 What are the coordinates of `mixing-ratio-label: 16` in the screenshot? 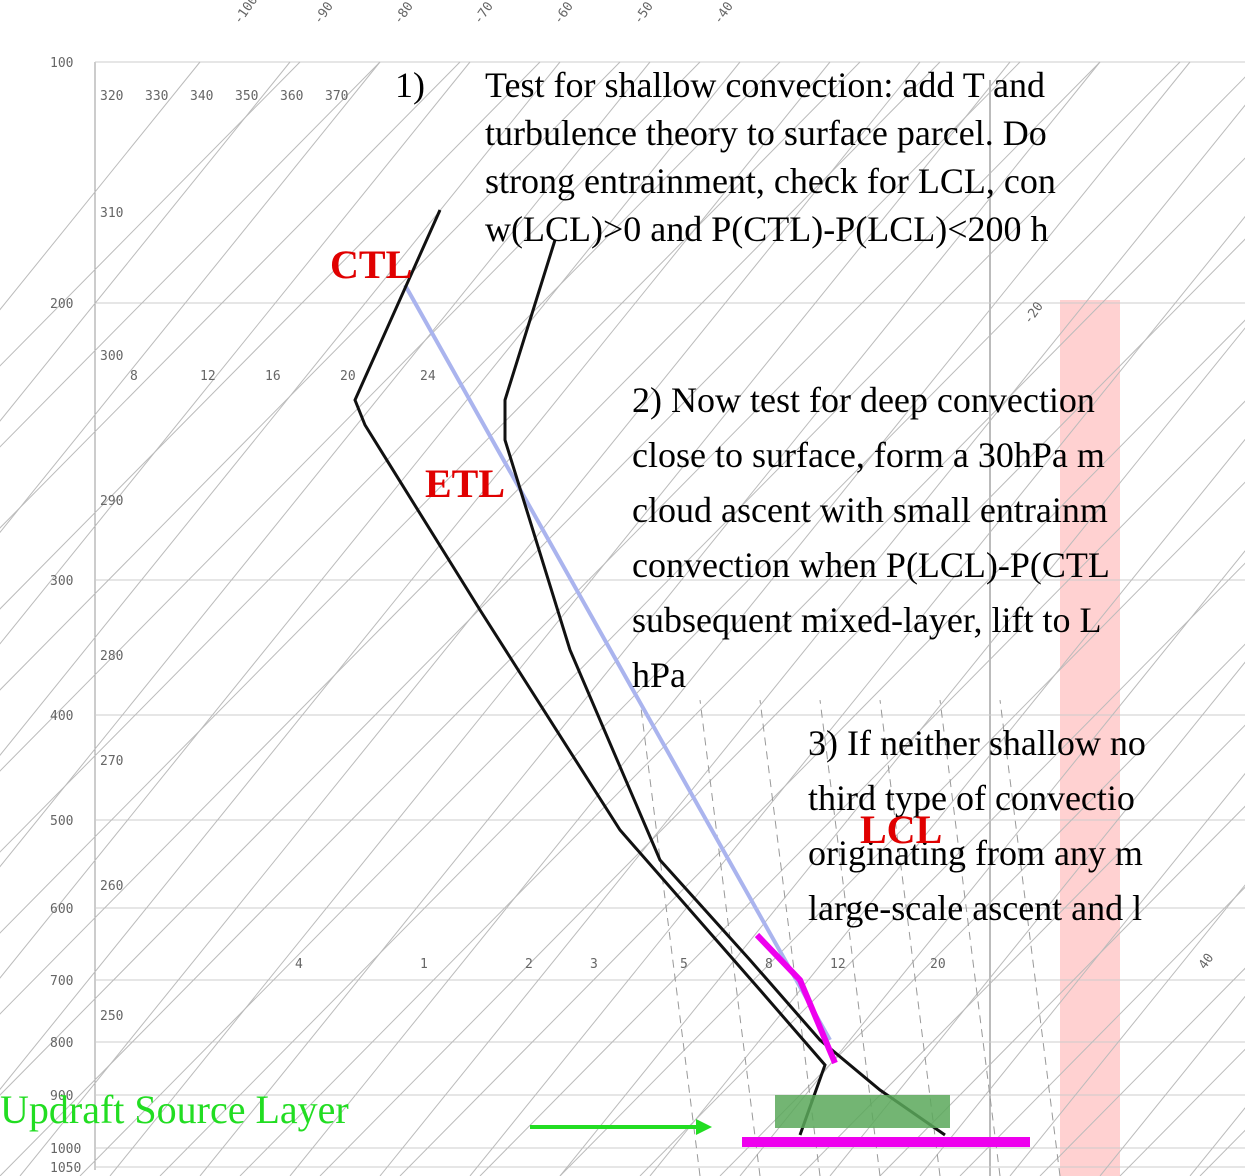 It's located at (273, 376).